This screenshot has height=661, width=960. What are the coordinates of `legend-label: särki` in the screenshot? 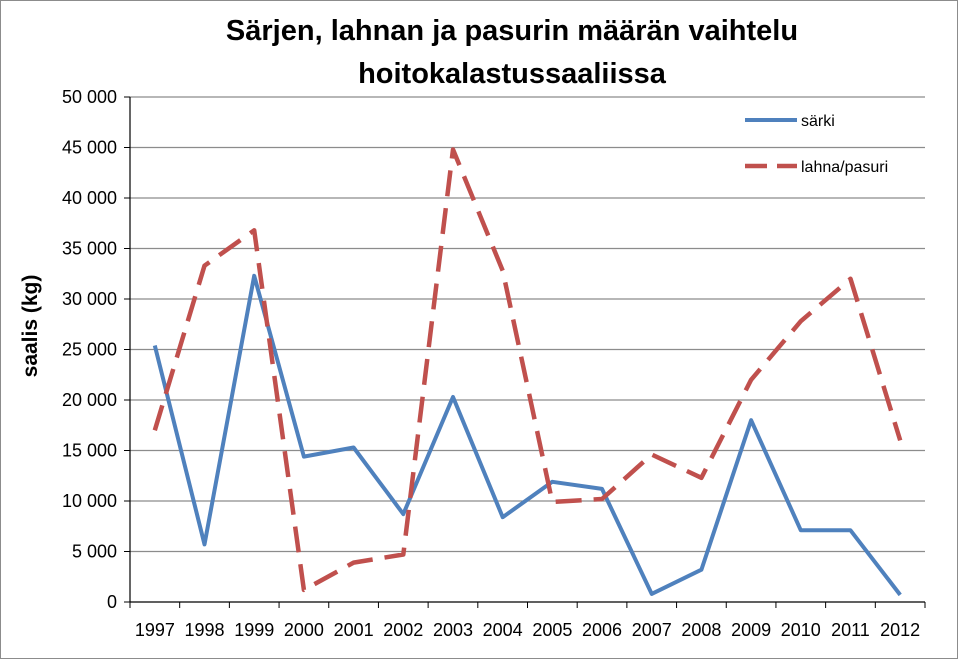 It's located at (818, 121).